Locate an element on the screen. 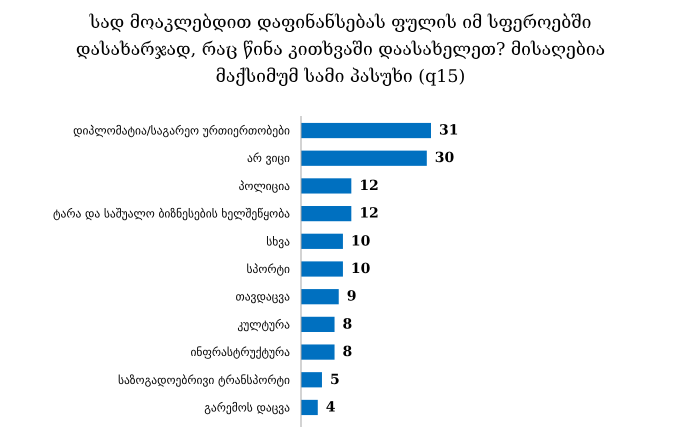 Image resolution: width=677 pixels, height=427 pixels. y-tick-label: გარემოს დაცვა is located at coordinates (247, 407).